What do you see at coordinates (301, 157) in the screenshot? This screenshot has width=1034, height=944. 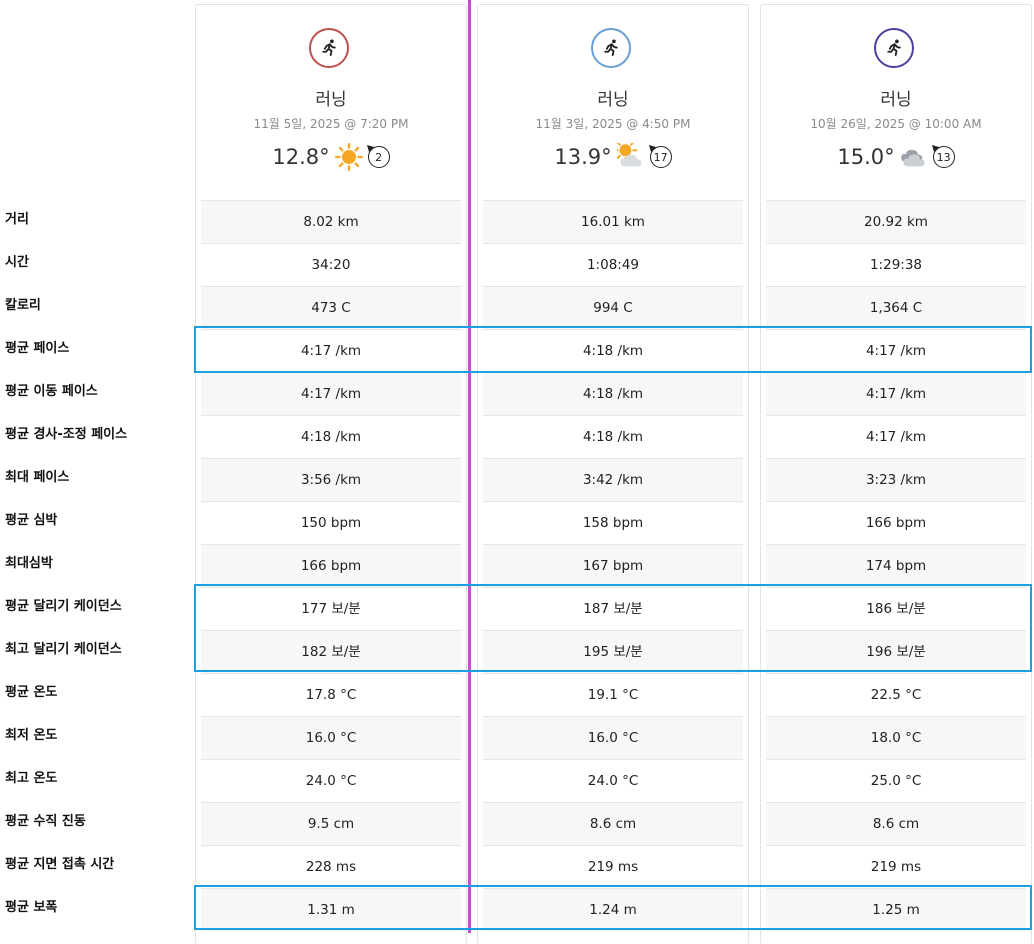 I see `temperature: 12.8°` at bounding box center [301, 157].